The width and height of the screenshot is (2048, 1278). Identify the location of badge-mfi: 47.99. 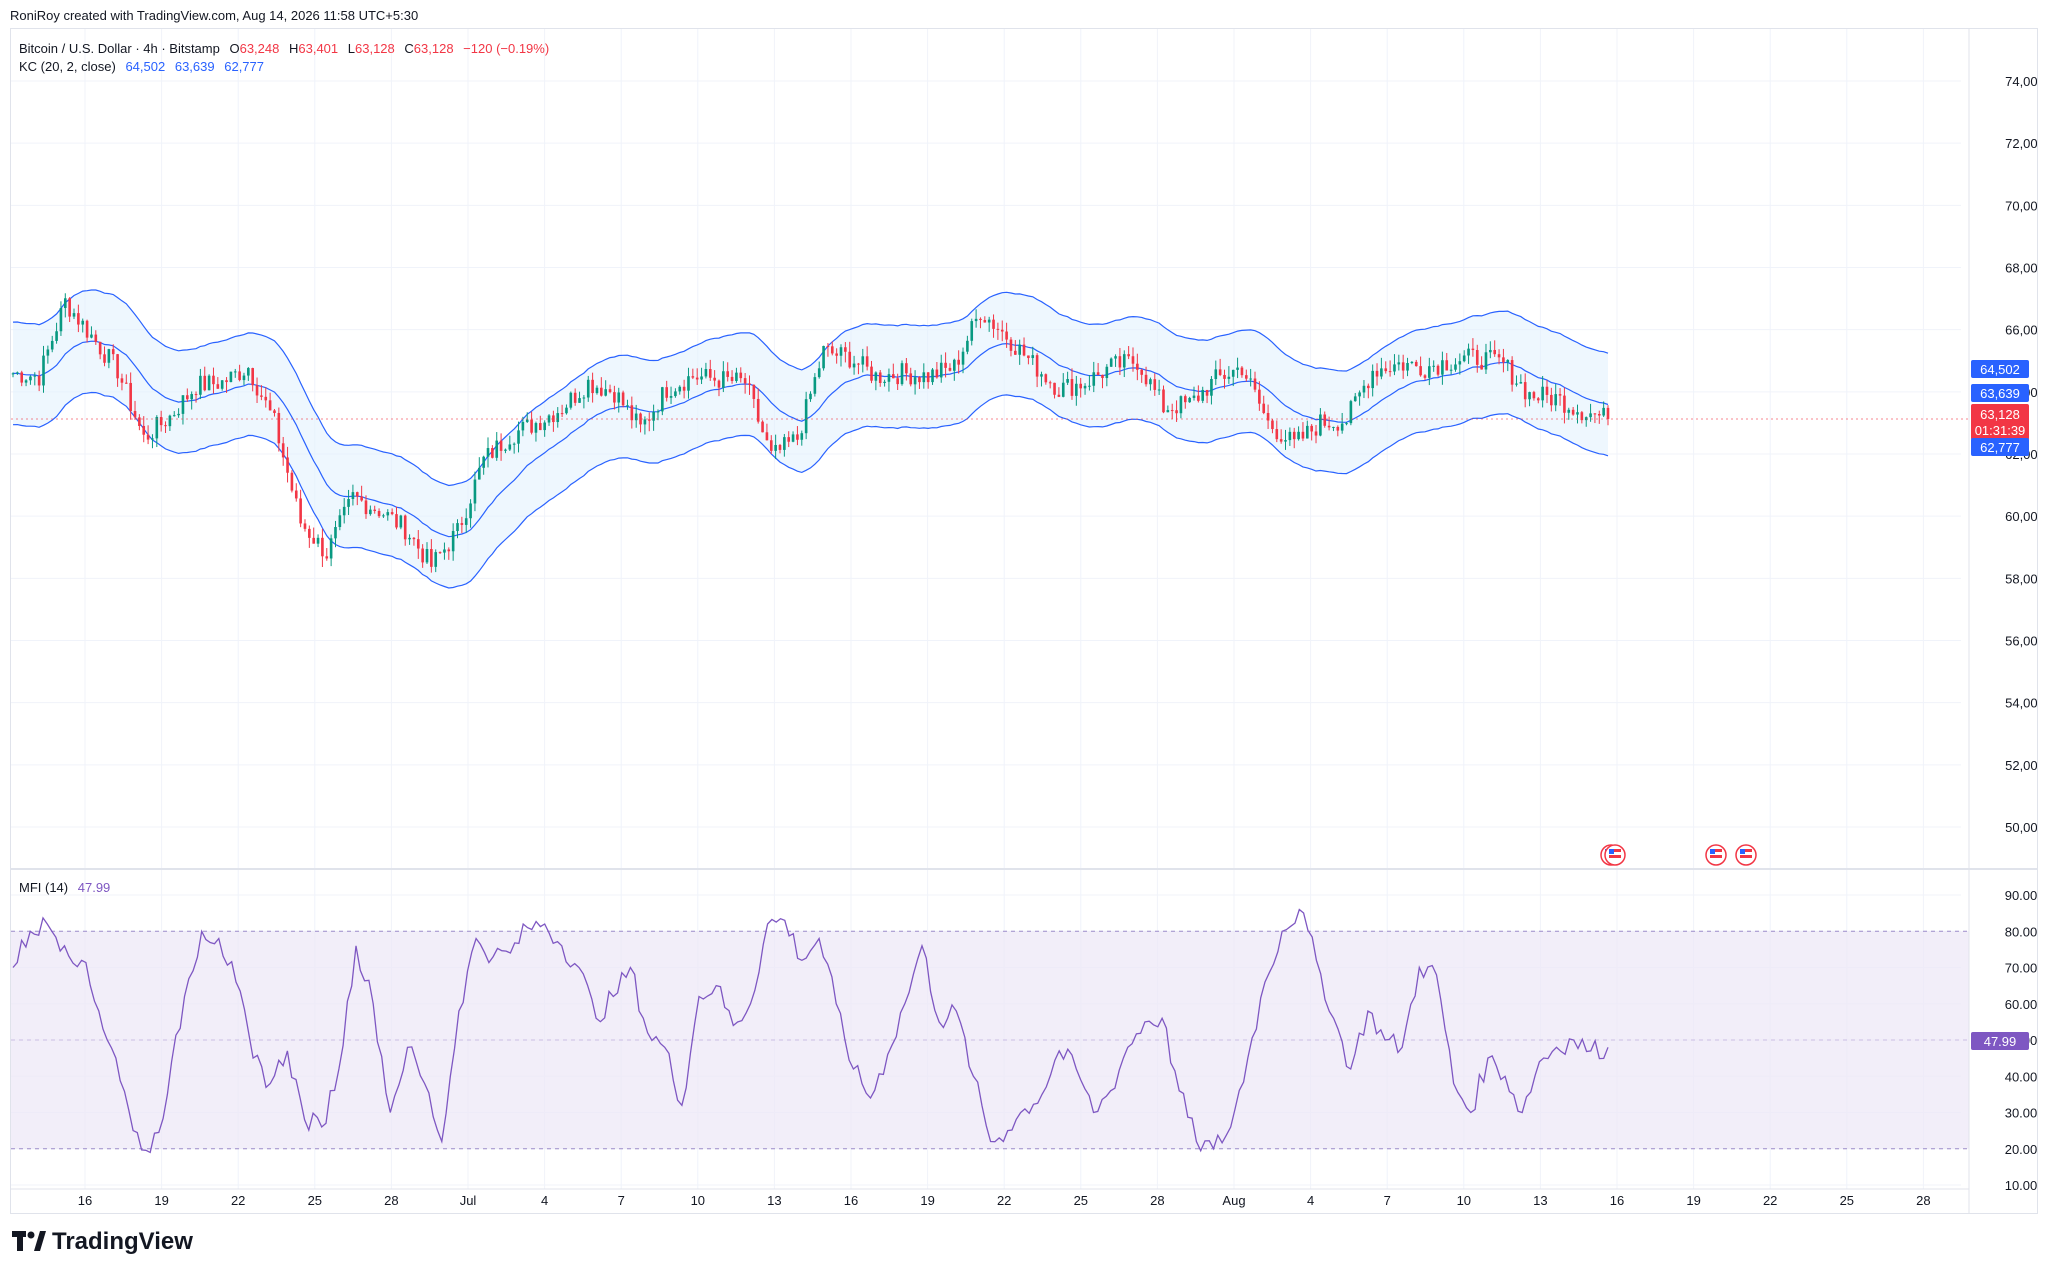
(2000, 1041).